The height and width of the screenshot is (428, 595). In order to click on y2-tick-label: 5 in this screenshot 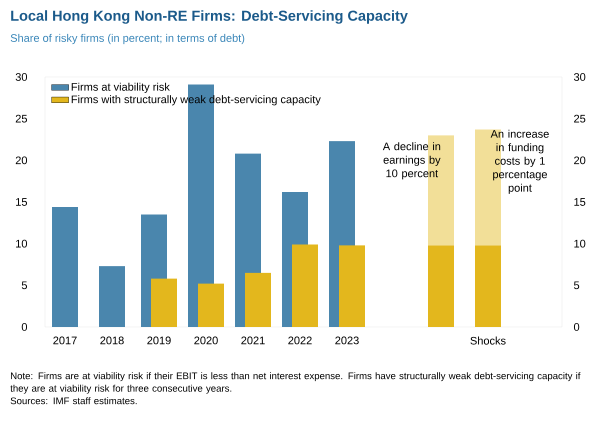, I will do `click(577, 285)`.